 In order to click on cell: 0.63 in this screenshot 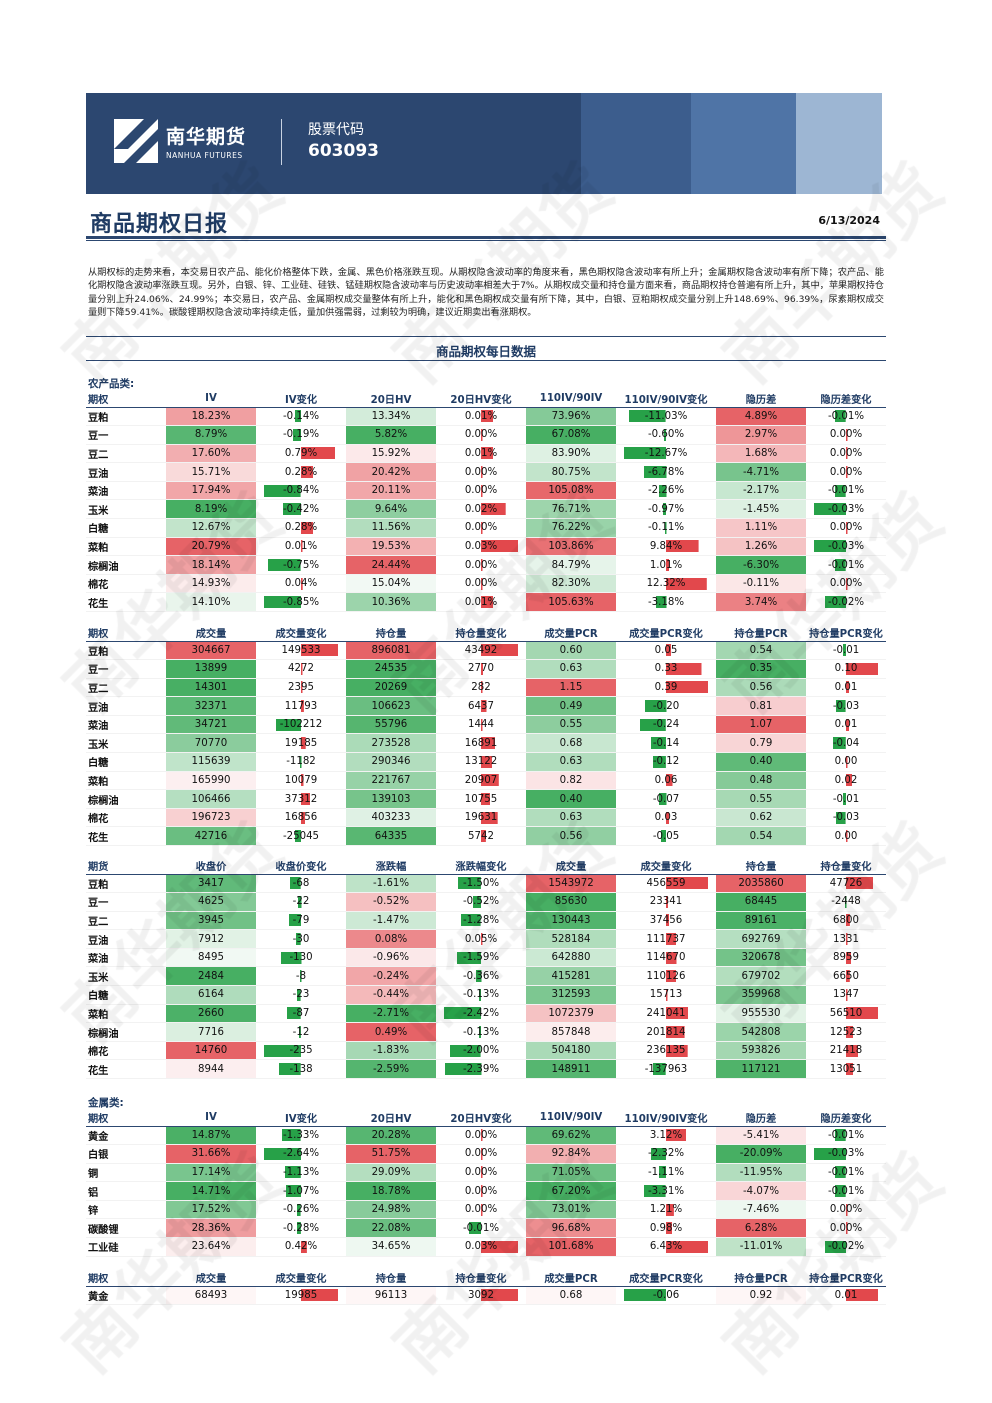, I will do `click(571, 669)`.